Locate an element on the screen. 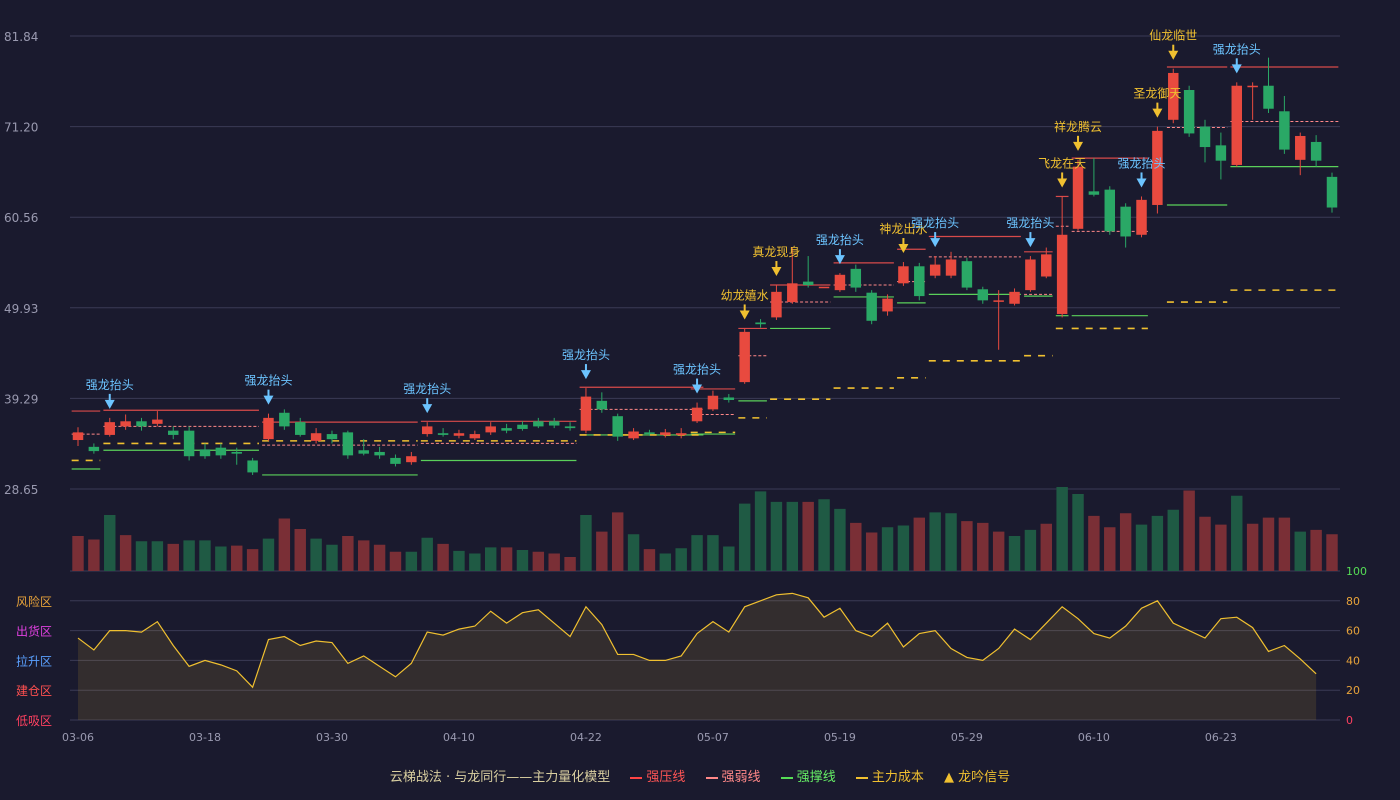  x-tick-label: 05-29 is located at coordinates (967, 737).